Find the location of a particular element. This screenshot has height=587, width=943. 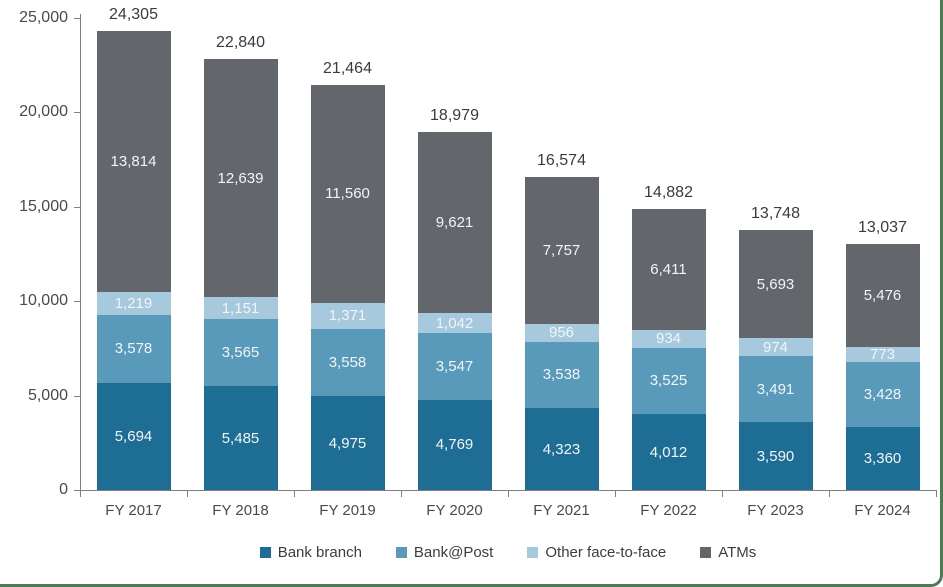

x-axis-line is located at coordinates (508, 490).